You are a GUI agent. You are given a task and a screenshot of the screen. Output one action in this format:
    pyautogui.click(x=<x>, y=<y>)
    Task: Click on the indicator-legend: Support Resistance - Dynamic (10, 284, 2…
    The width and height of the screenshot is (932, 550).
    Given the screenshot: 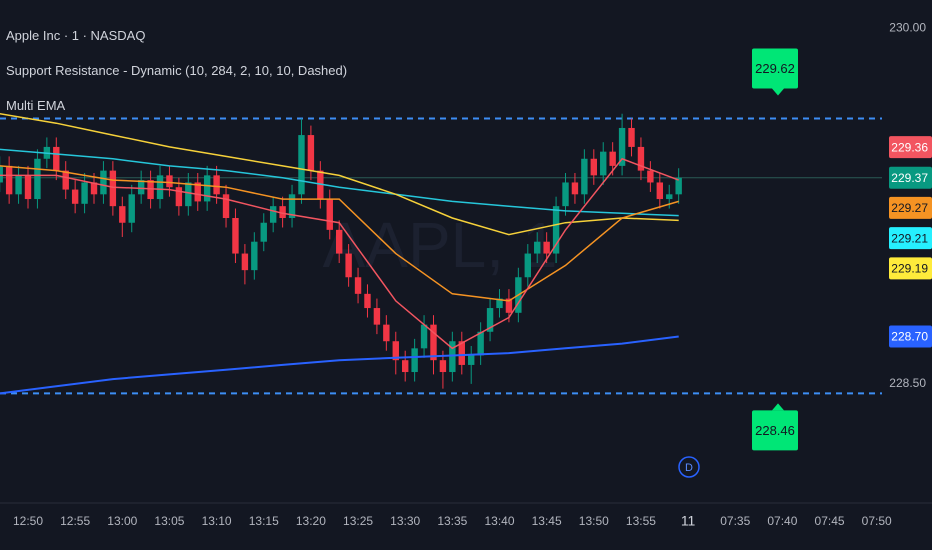 What is the action you would take?
    pyautogui.click(x=176, y=70)
    